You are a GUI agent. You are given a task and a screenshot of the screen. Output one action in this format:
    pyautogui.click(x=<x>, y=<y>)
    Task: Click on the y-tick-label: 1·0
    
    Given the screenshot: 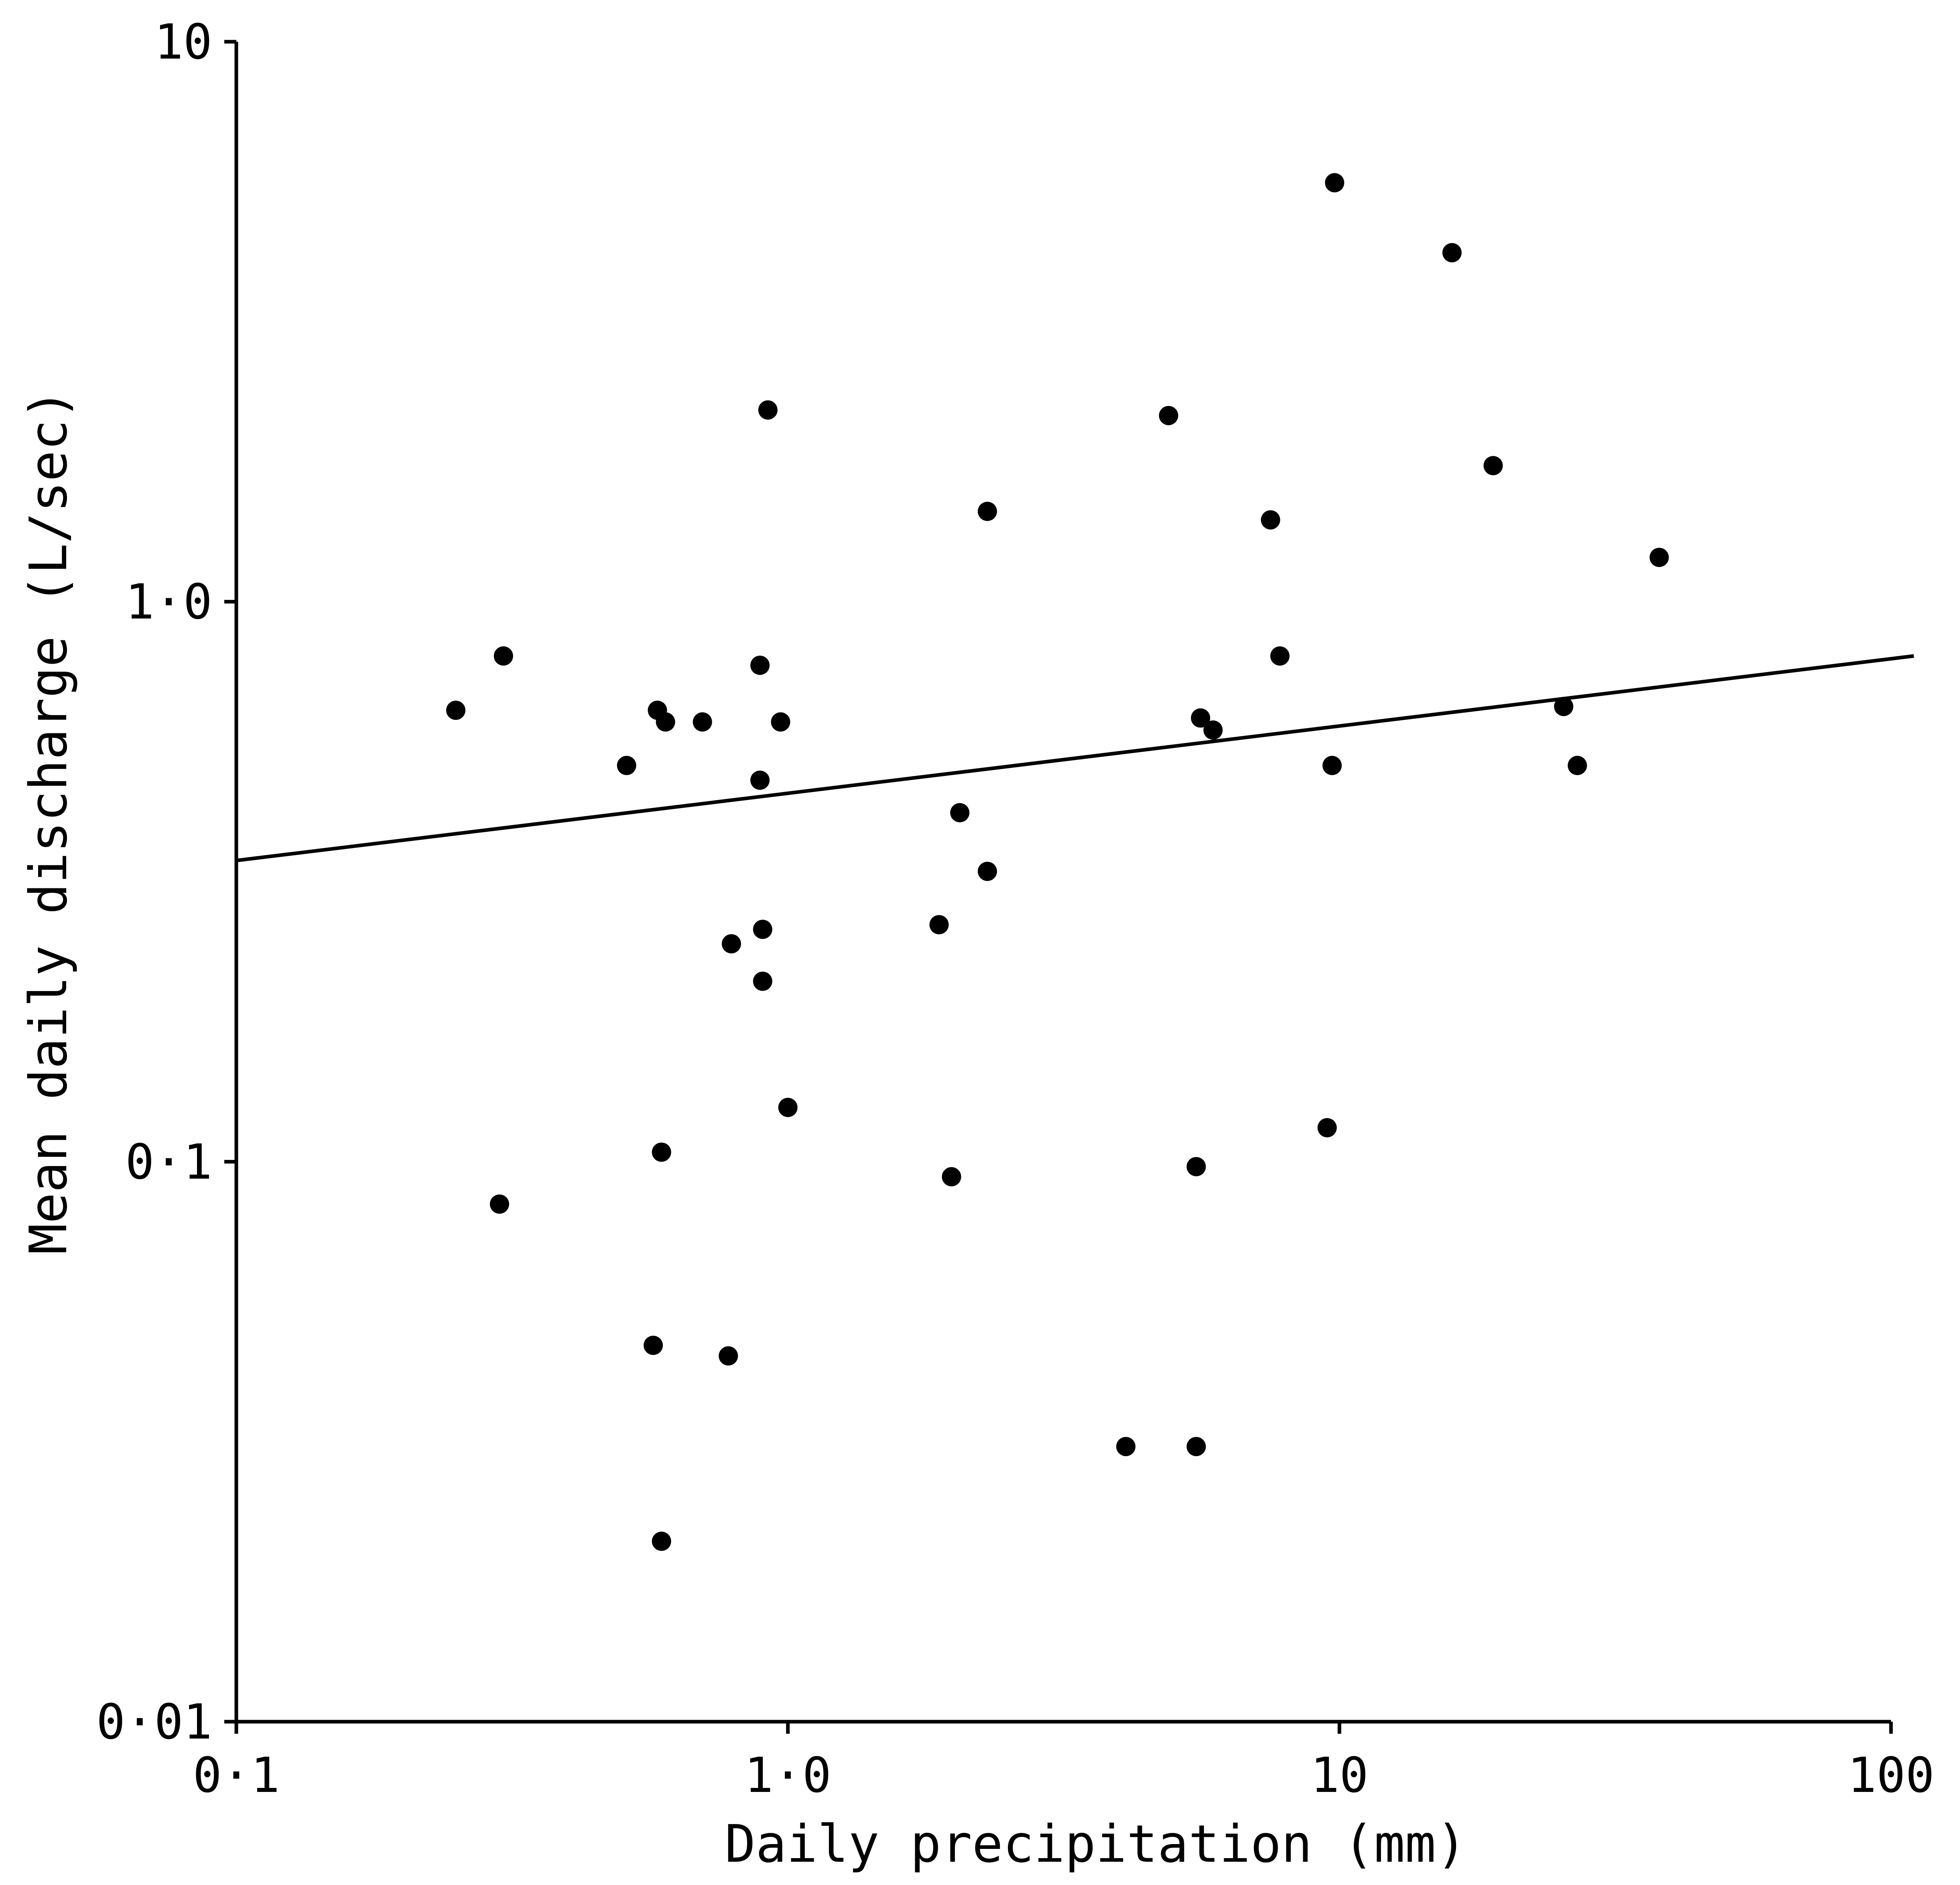 What is the action you would take?
    pyautogui.click(x=168, y=602)
    